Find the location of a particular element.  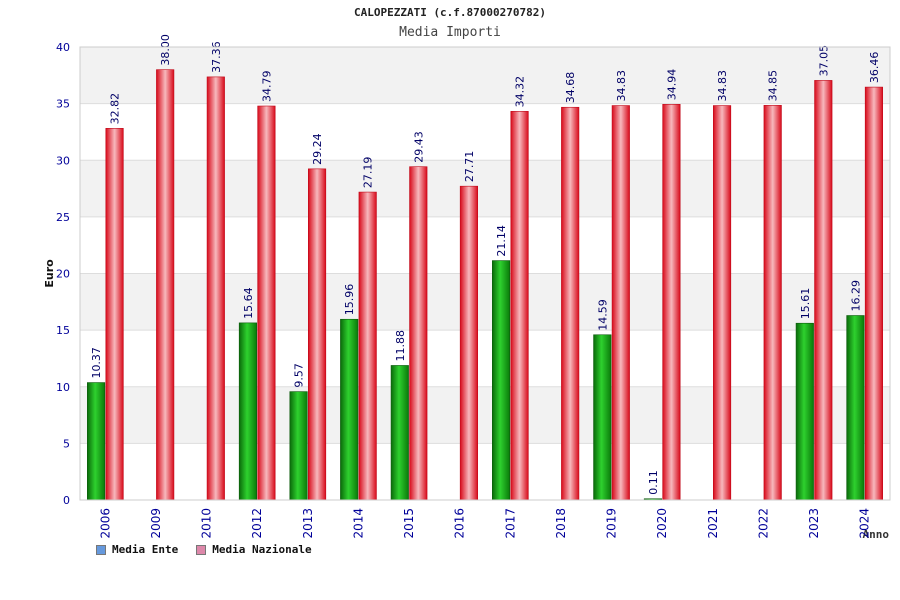

x-tick-label: 2006 is located at coordinates (105, 523).